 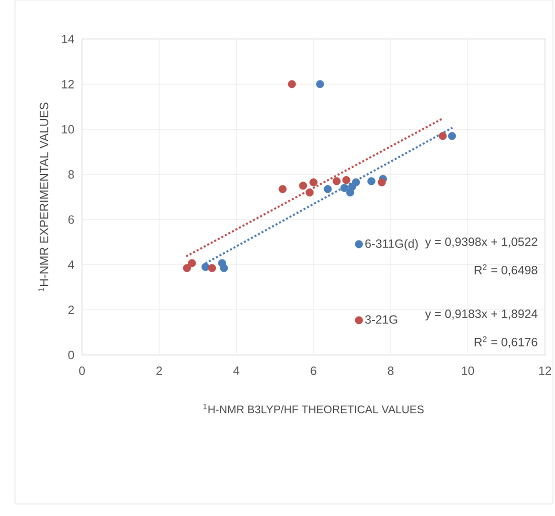 I want to click on y-axis-title: $^{1}$H-NMR EXPERIMENTAL VALUES, so click(x=43, y=197).